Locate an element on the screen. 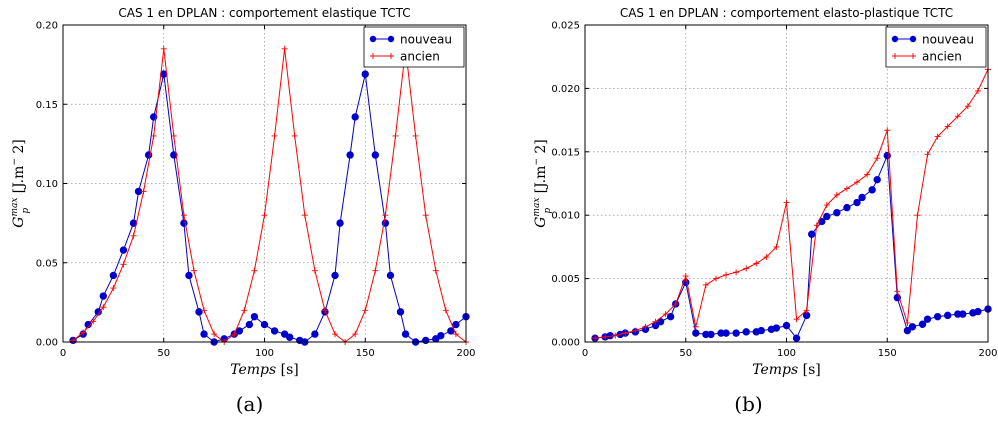  y-tick-label-a: 0.00 is located at coordinates (47, 343).